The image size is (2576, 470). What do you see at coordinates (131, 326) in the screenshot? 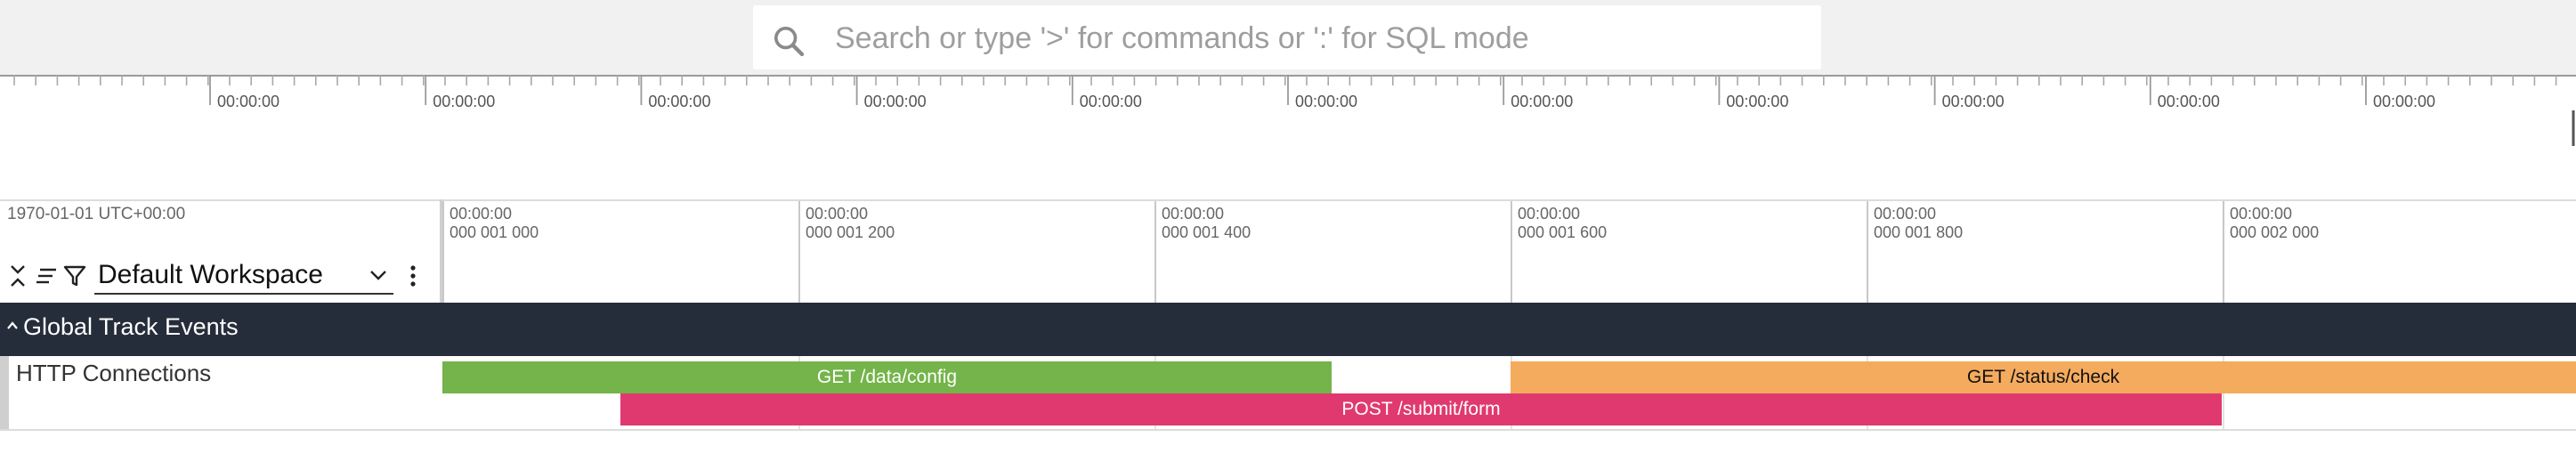
I see `track-group-title: Global Track Events` at bounding box center [131, 326].